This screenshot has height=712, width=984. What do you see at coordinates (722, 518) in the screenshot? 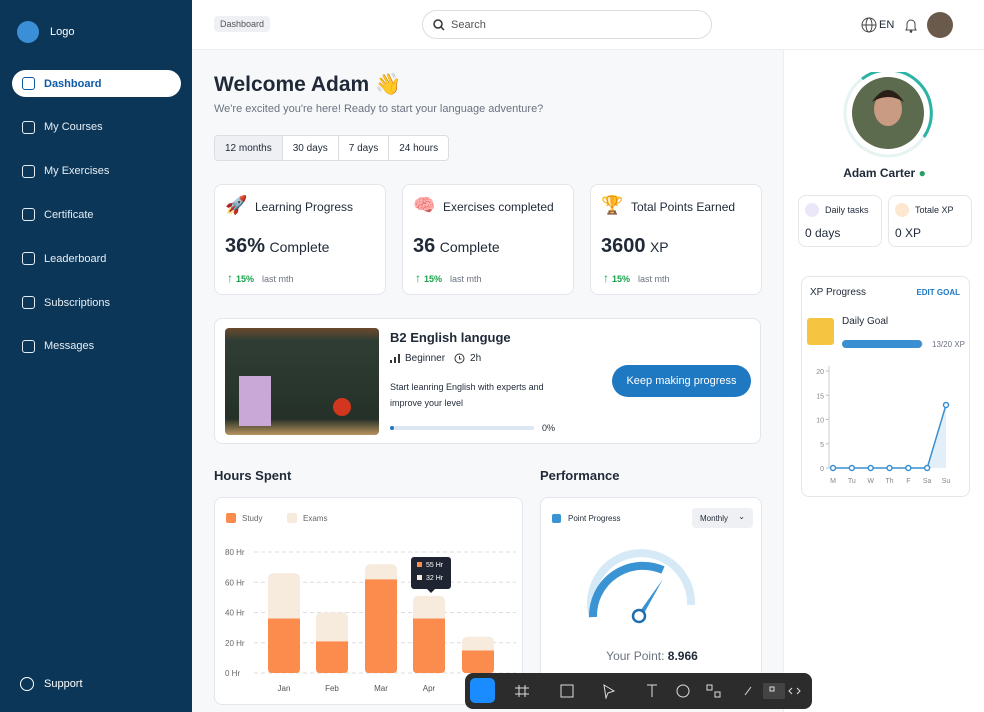
I see `period-dropdown: Monthly ⌄` at bounding box center [722, 518].